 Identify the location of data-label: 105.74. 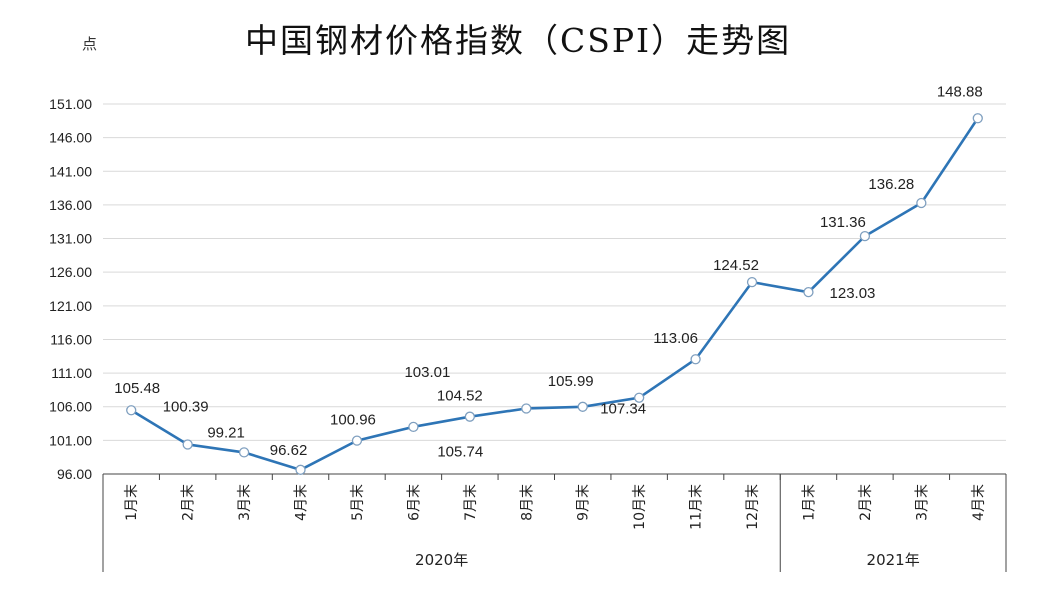
(460, 451).